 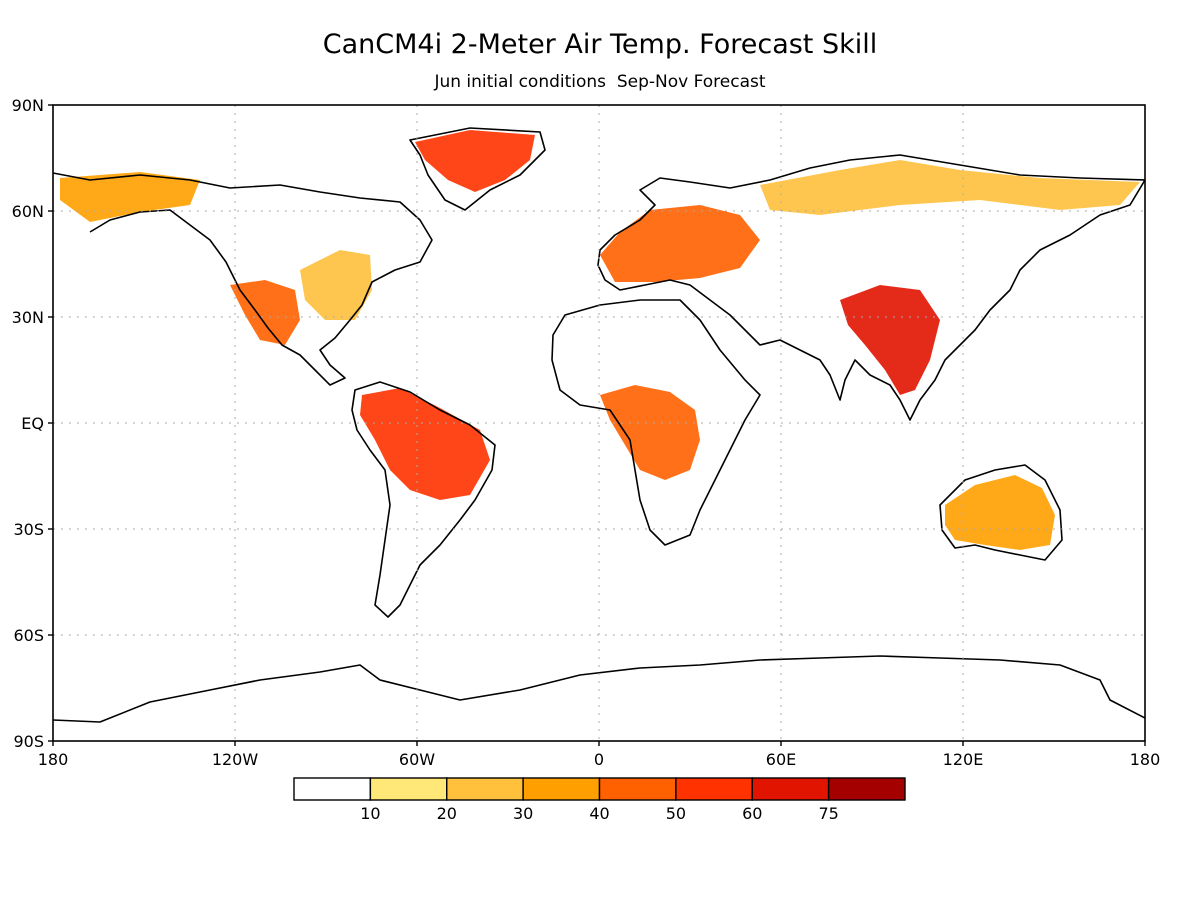 I want to click on lon-tick-label: 120E, so click(x=963, y=759).